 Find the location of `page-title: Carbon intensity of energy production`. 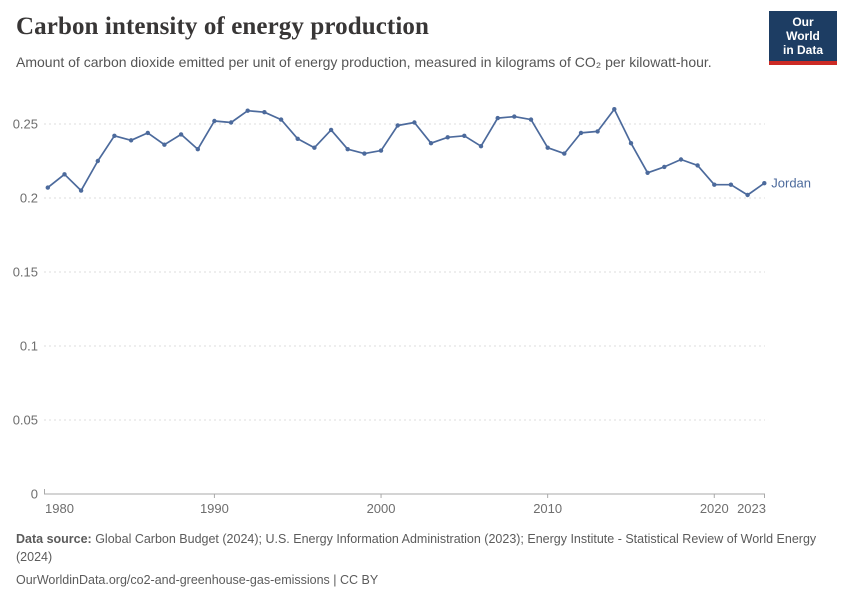

page-title: Carbon intensity of energy production is located at coordinates (222, 26).